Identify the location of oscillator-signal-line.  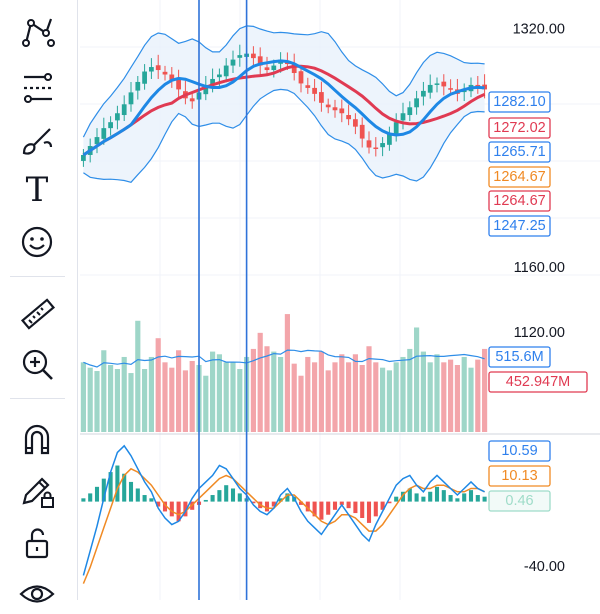
(283, 525).